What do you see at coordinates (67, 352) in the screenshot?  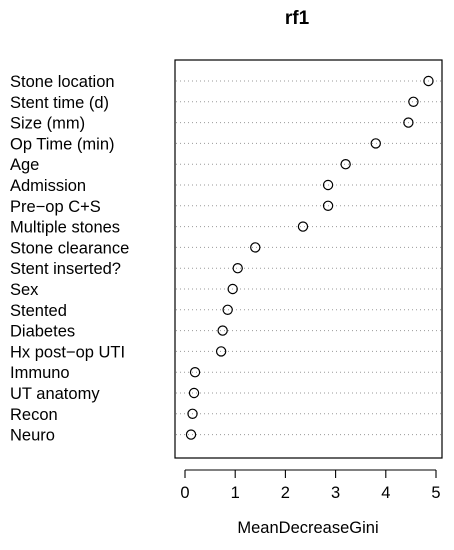 I see `category-label: Hx post−op UTI` at bounding box center [67, 352].